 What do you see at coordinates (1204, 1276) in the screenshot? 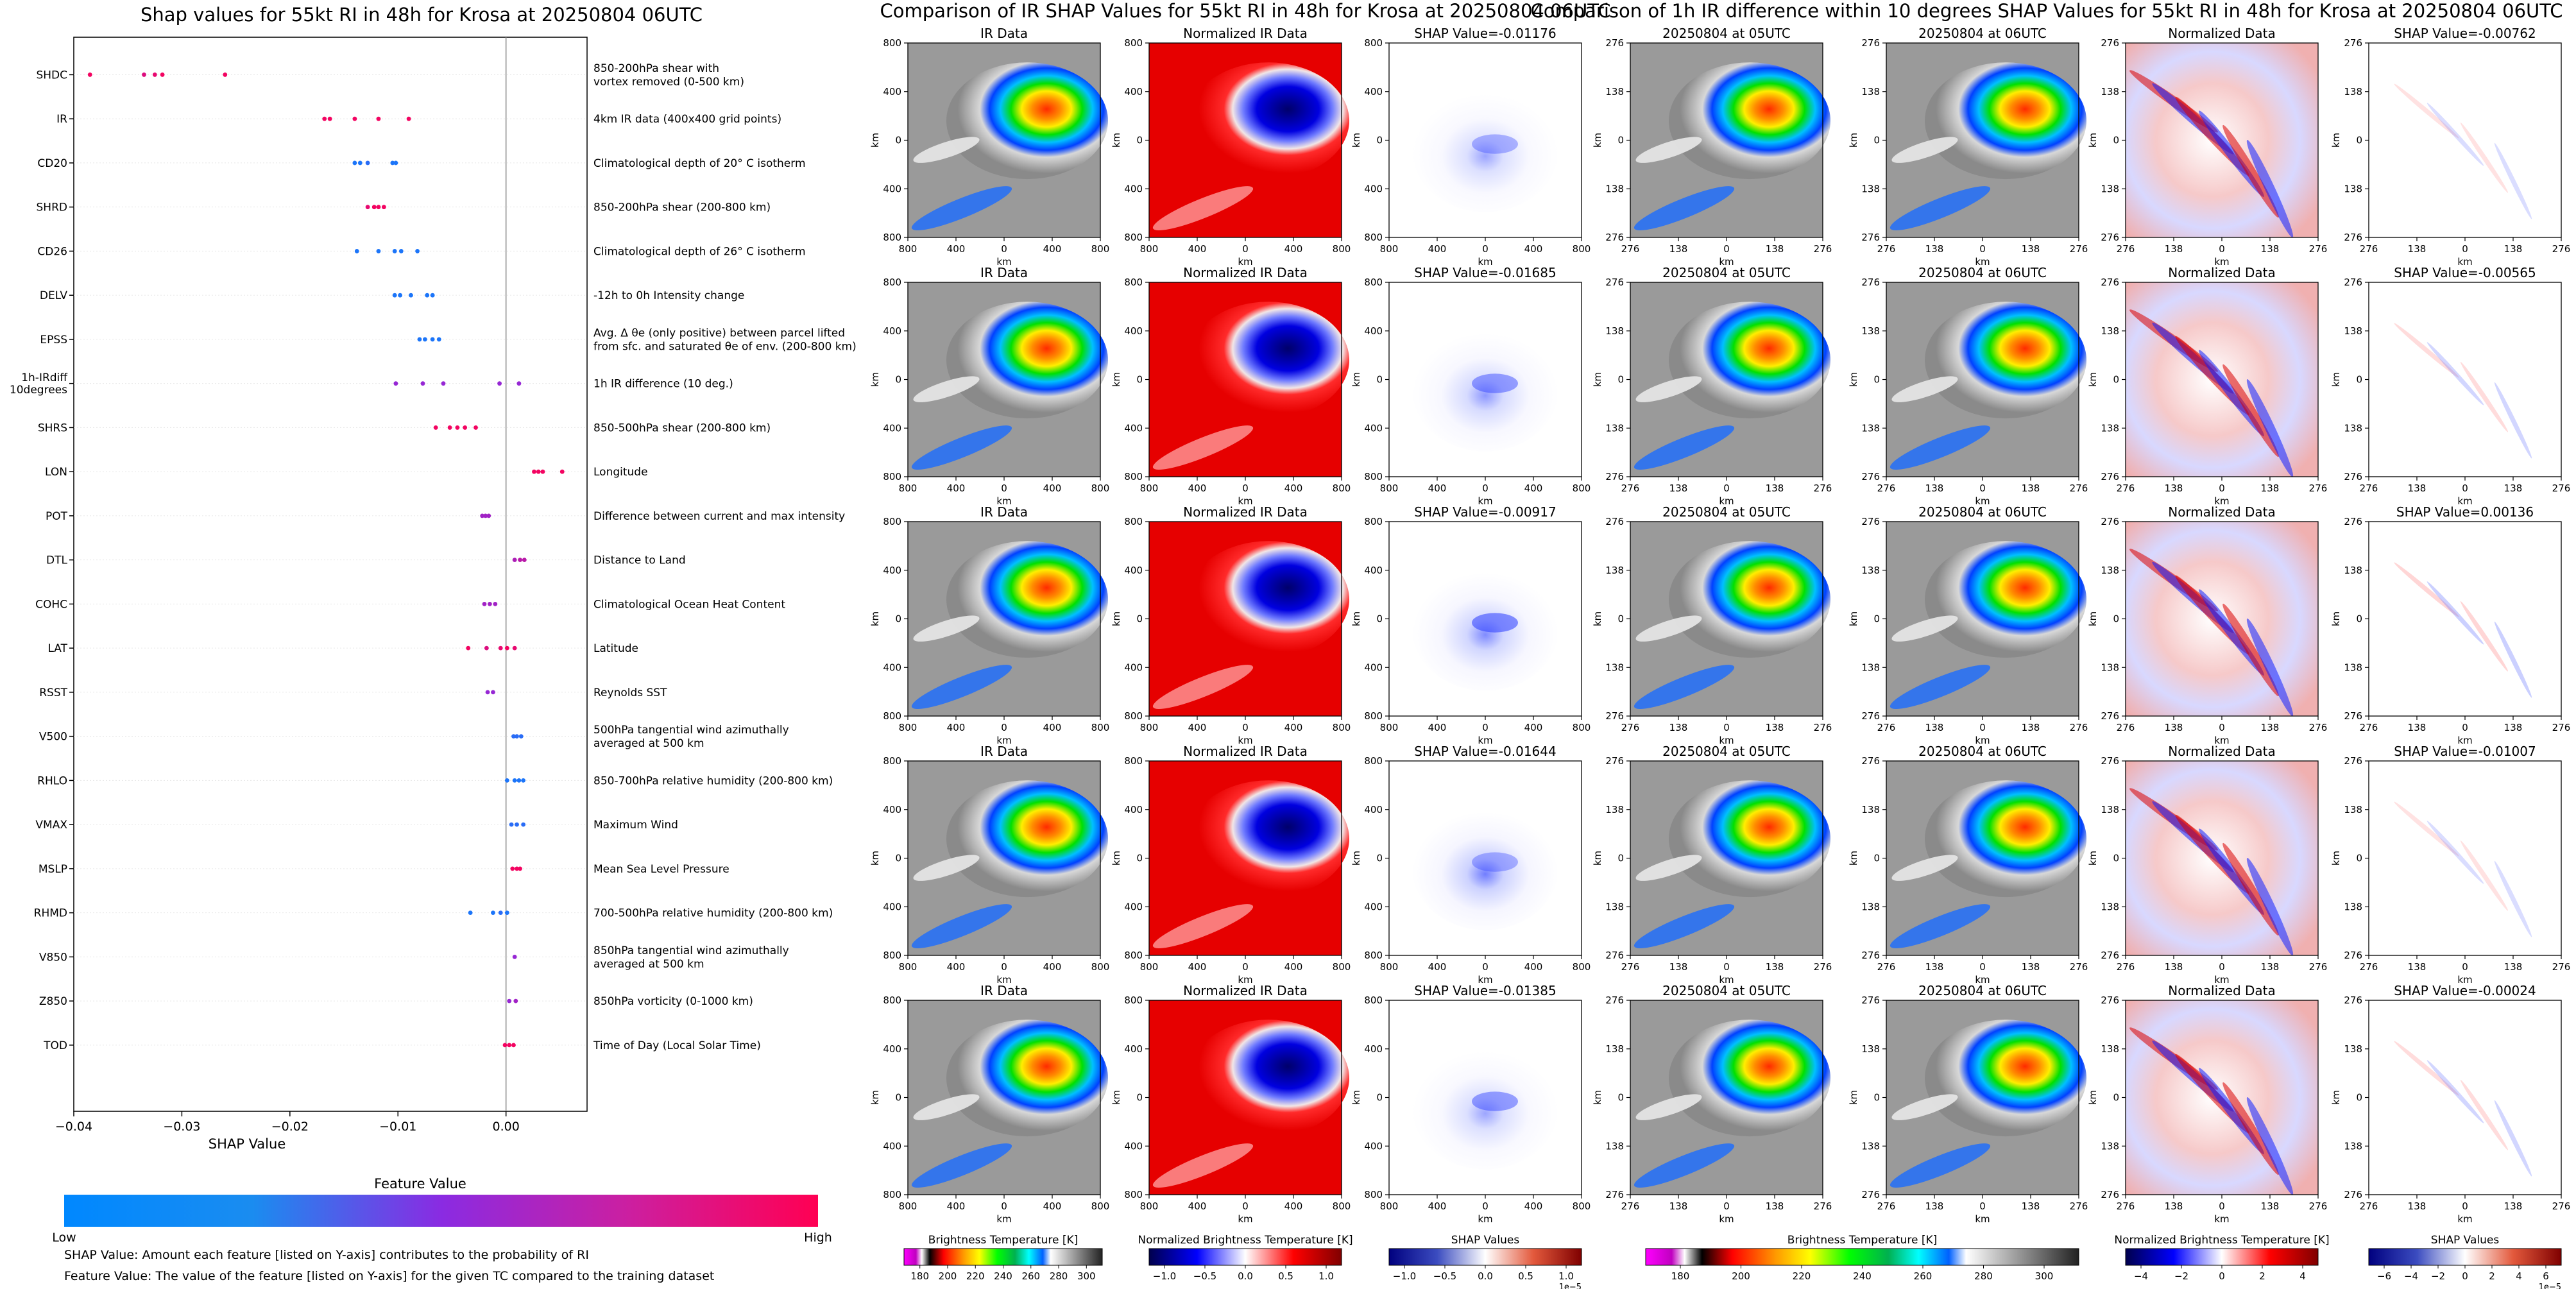
I see `colorbar-tick-label: −0.5` at bounding box center [1204, 1276].